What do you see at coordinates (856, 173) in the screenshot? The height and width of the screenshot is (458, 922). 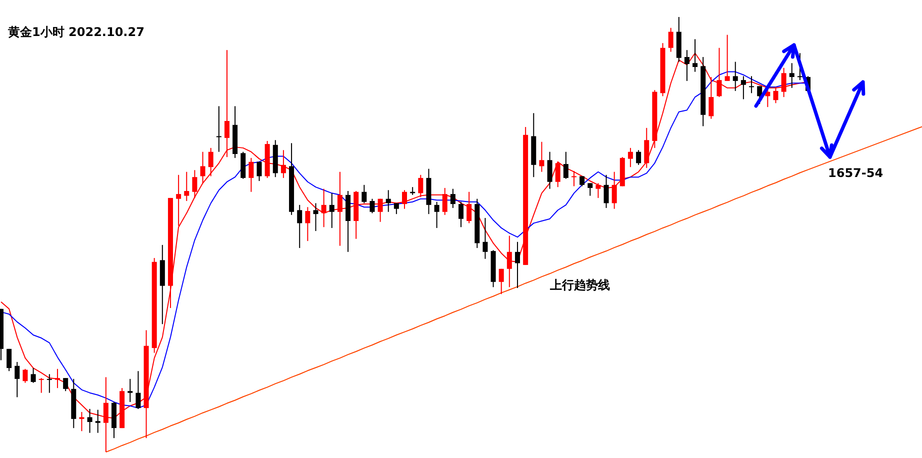 I see `text: 1657-54` at bounding box center [856, 173].